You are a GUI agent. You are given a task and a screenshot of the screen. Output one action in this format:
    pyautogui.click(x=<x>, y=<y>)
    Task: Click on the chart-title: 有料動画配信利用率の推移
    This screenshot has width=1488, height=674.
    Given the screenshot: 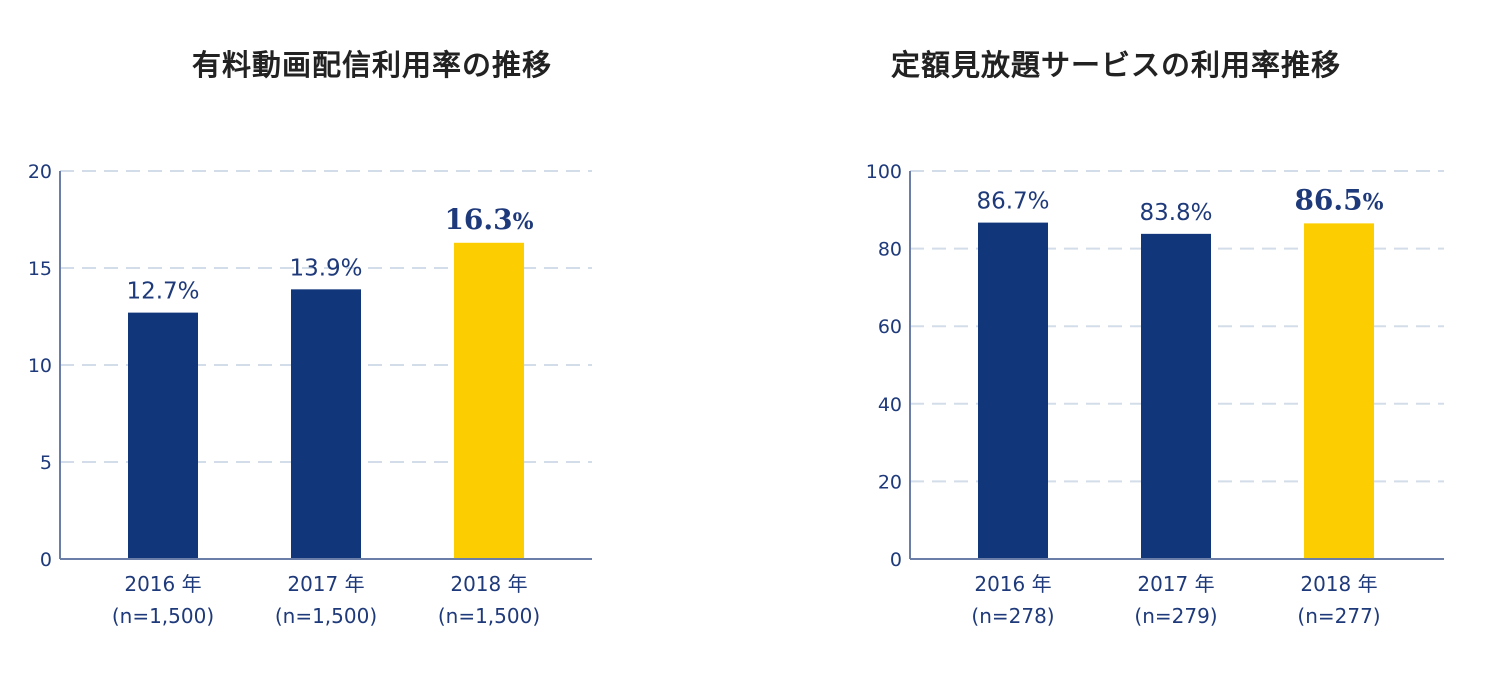 What is the action you would take?
    pyautogui.click(x=371, y=65)
    